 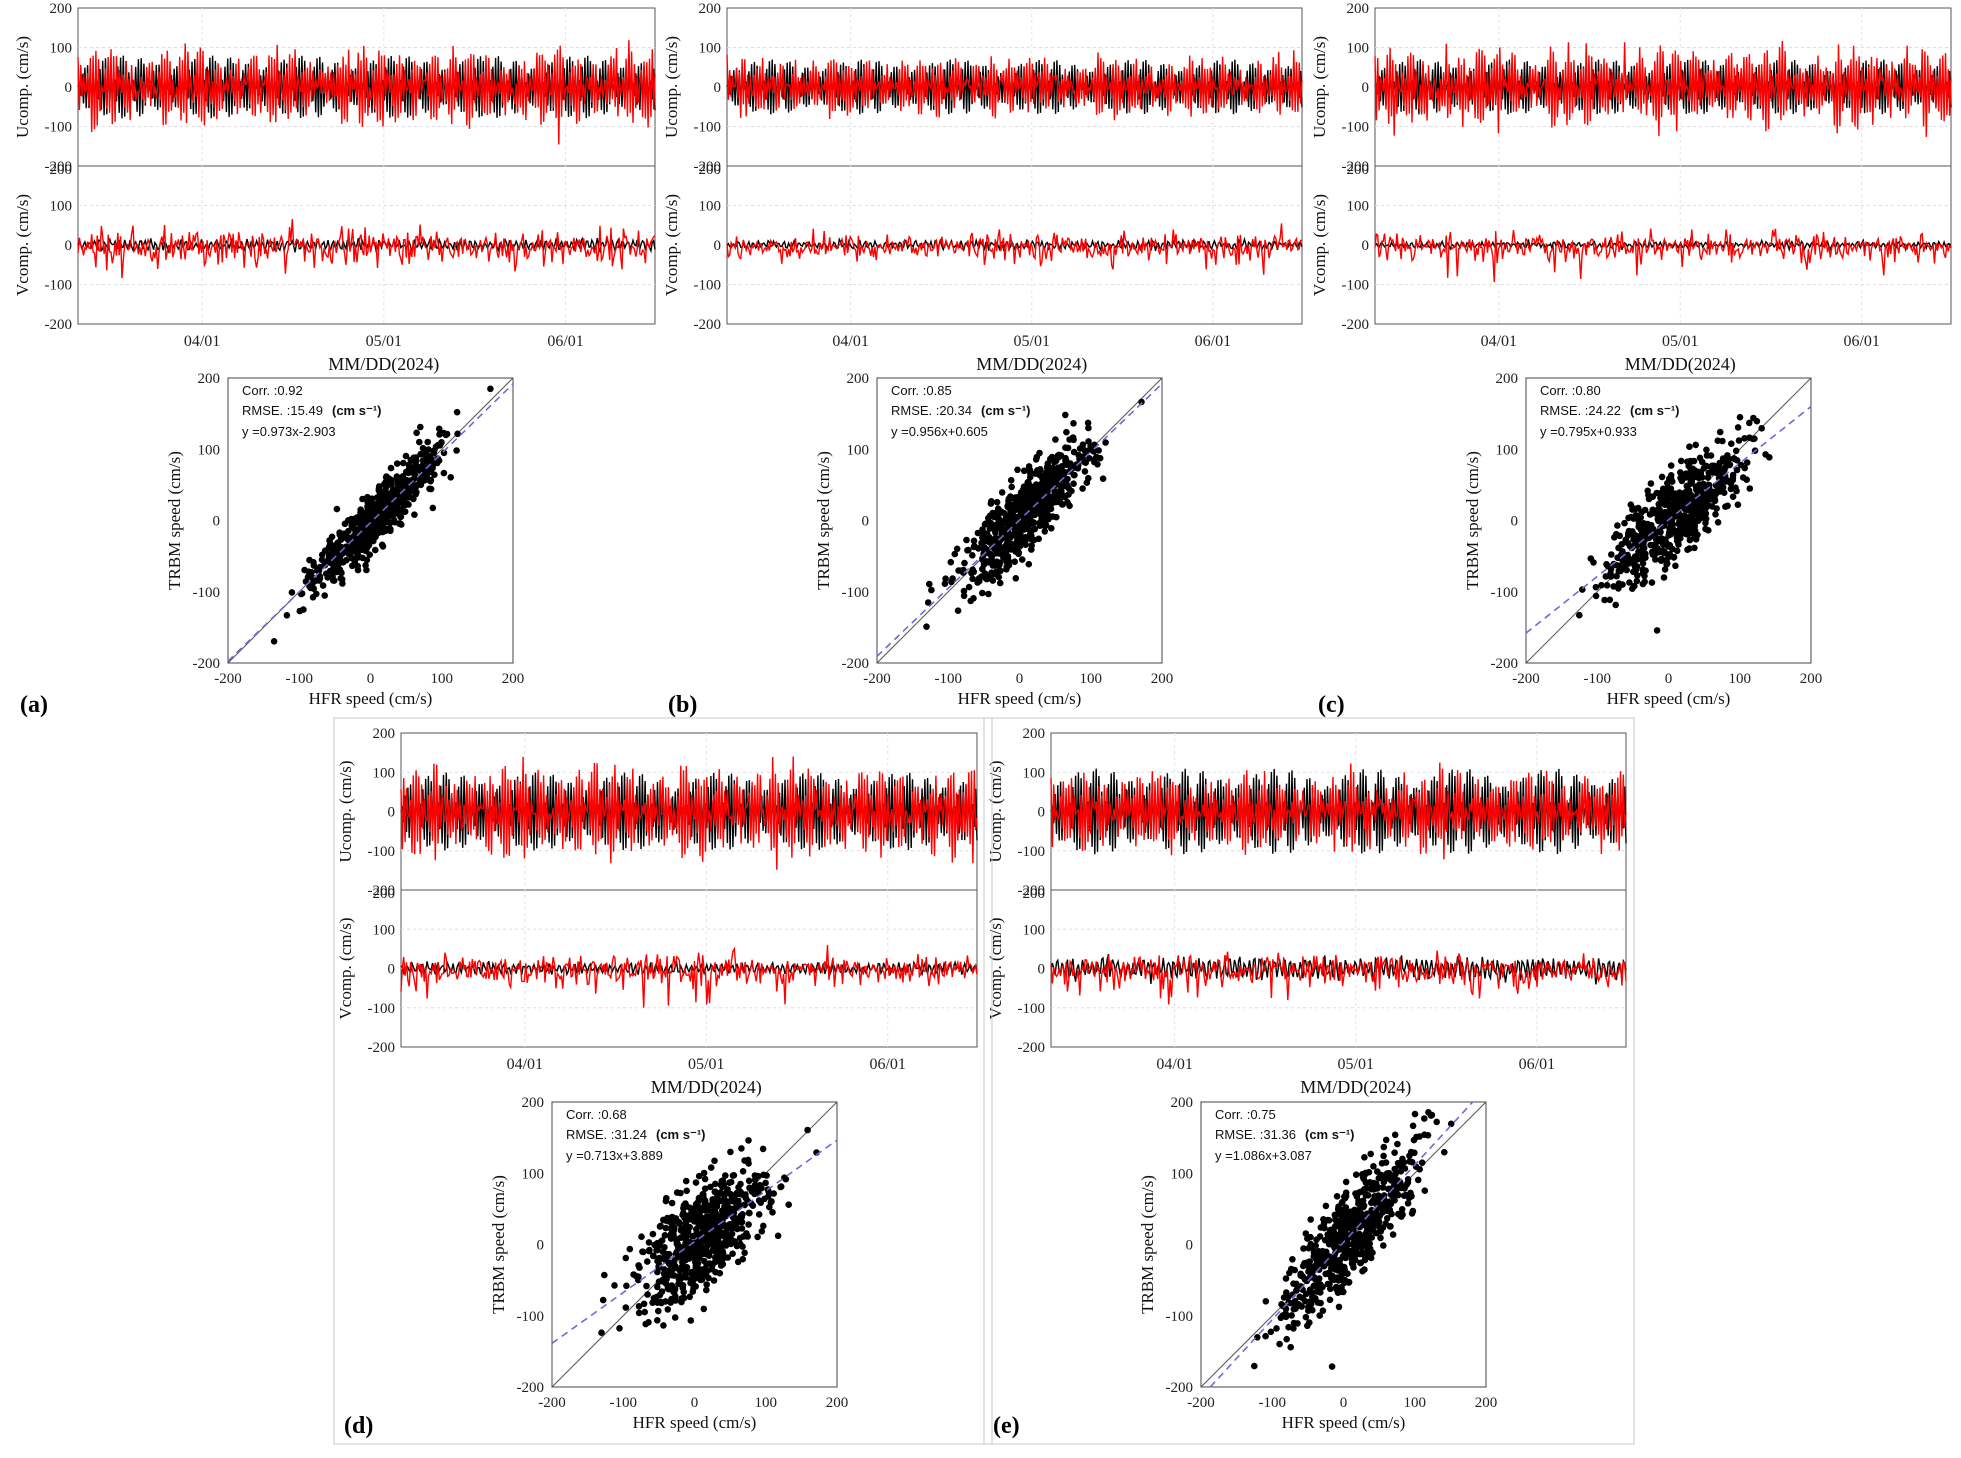 I want to click on corr-annotation: Corr. :0.92, so click(x=272, y=390).